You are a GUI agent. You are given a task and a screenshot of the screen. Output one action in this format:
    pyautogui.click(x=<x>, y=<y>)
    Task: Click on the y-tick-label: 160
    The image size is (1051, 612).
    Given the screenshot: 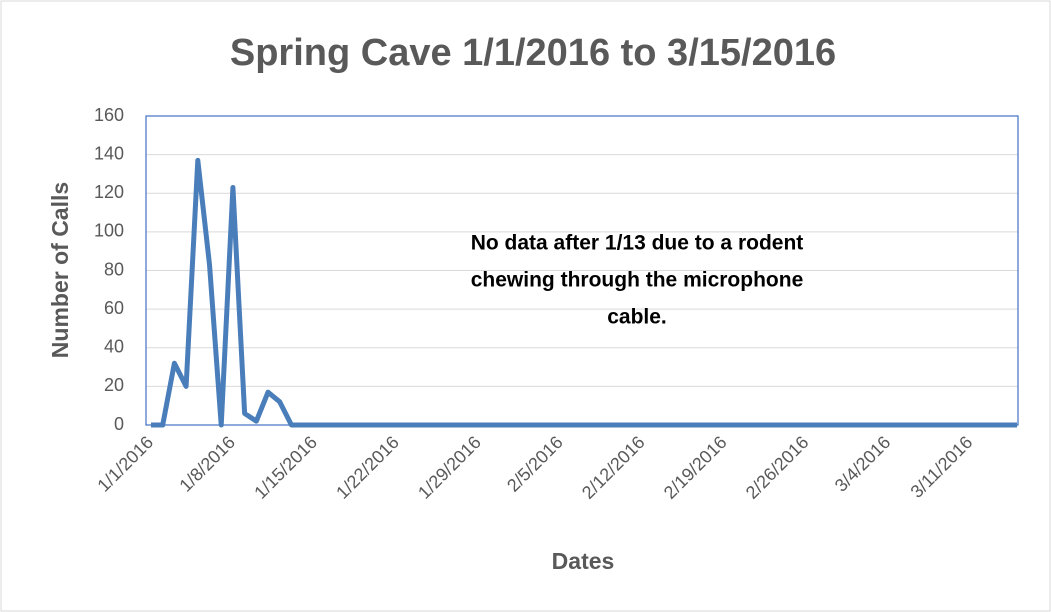 What is the action you would take?
    pyautogui.click(x=109, y=115)
    